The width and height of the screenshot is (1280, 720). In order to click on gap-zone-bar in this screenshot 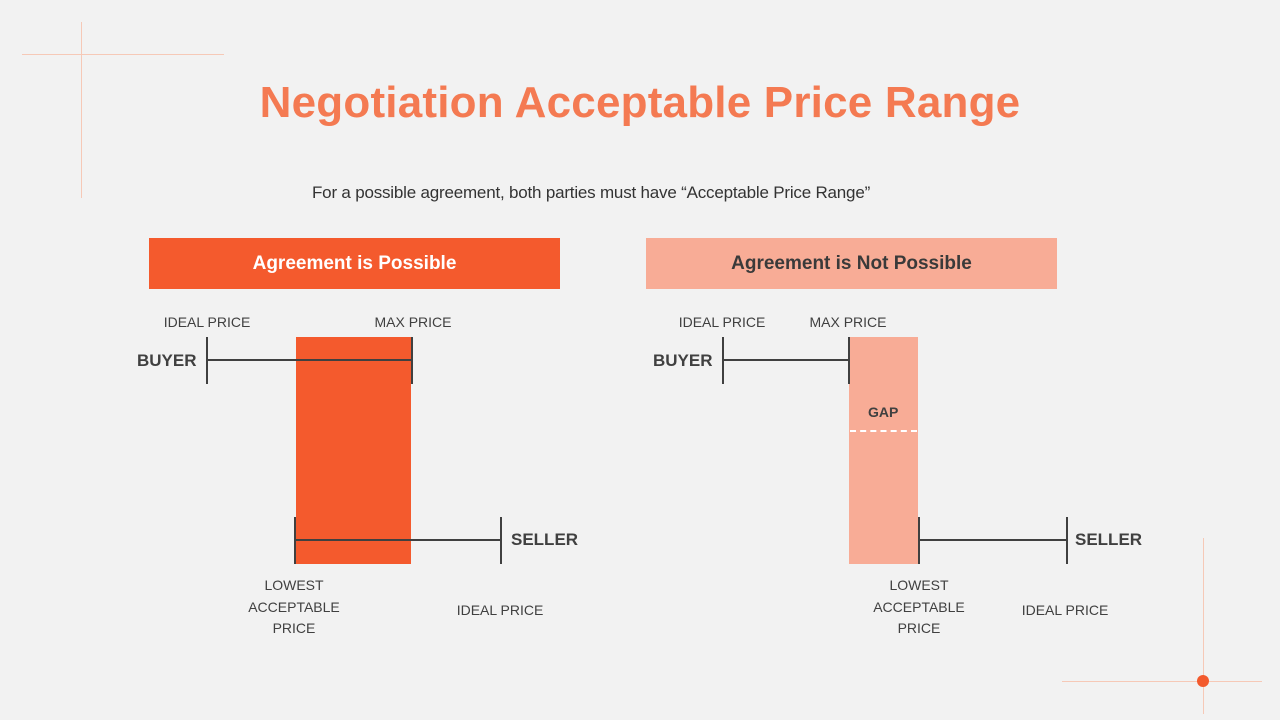, I will do `click(883, 450)`.